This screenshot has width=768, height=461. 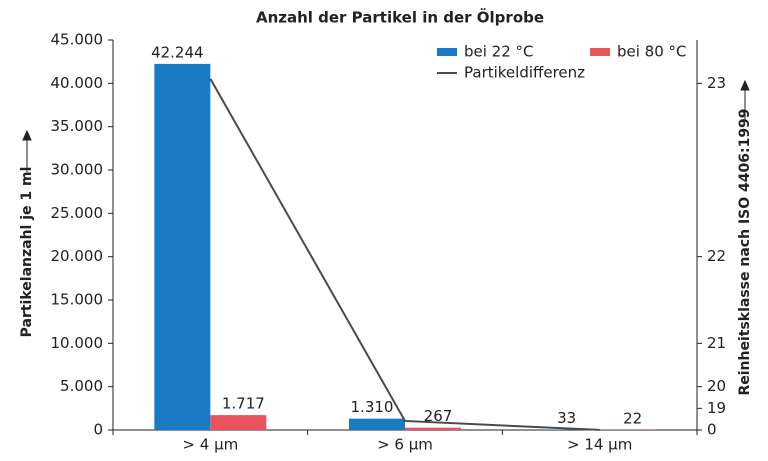 What do you see at coordinates (77, 256) in the screenshot?
I see `y-tick-label: 20.000` at bounding box center [77, 256].